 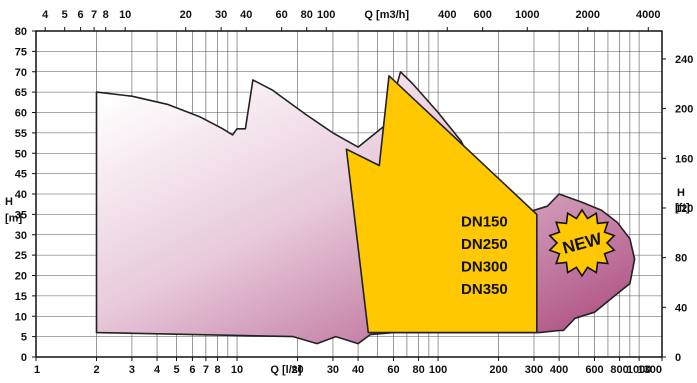 What do you see at coordinates (246, 15) in the screenshot?
I see `x2-tick-label: 40` at bounding box center [246, 15].